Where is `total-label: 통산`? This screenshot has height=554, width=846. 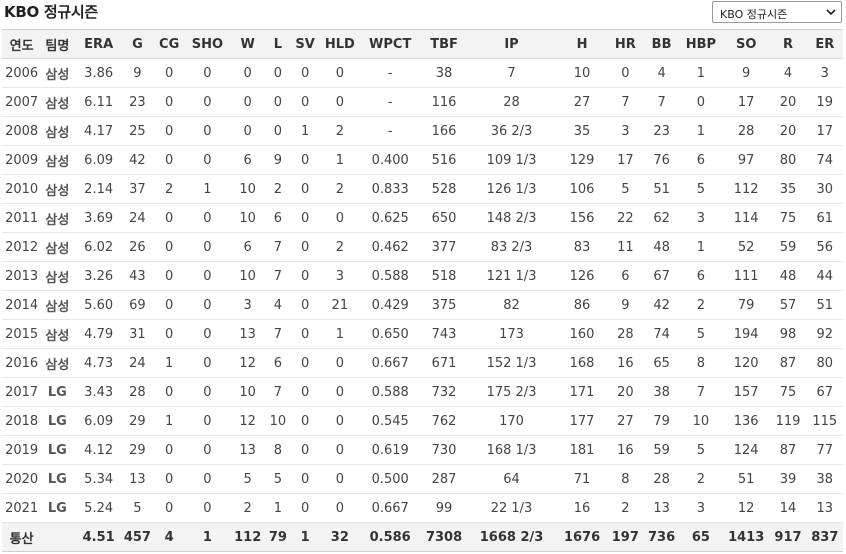 total-label: 통산 is located at coordinates (22, 537).